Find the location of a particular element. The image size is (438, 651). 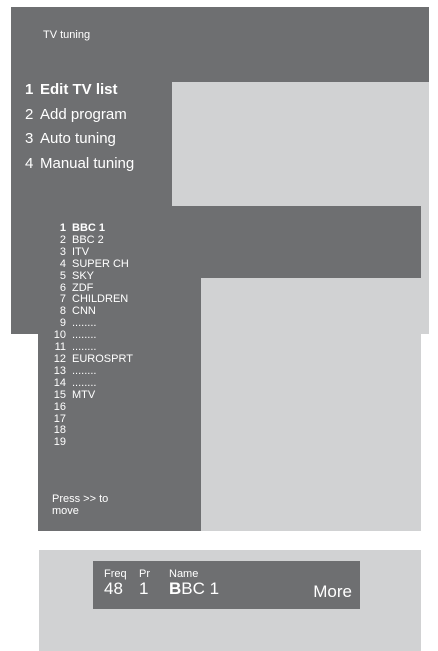

name-label: Name is located at coordinates (184, 574).